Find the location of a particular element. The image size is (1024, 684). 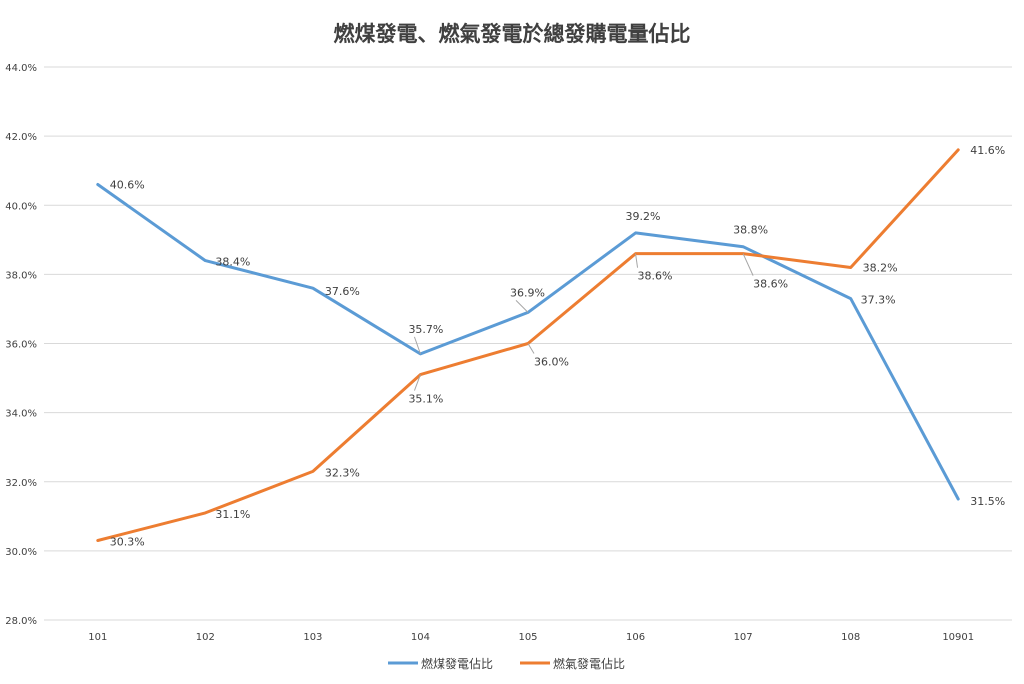

x-tick-label-10901: 10901 is located at coordinates (958, 637).